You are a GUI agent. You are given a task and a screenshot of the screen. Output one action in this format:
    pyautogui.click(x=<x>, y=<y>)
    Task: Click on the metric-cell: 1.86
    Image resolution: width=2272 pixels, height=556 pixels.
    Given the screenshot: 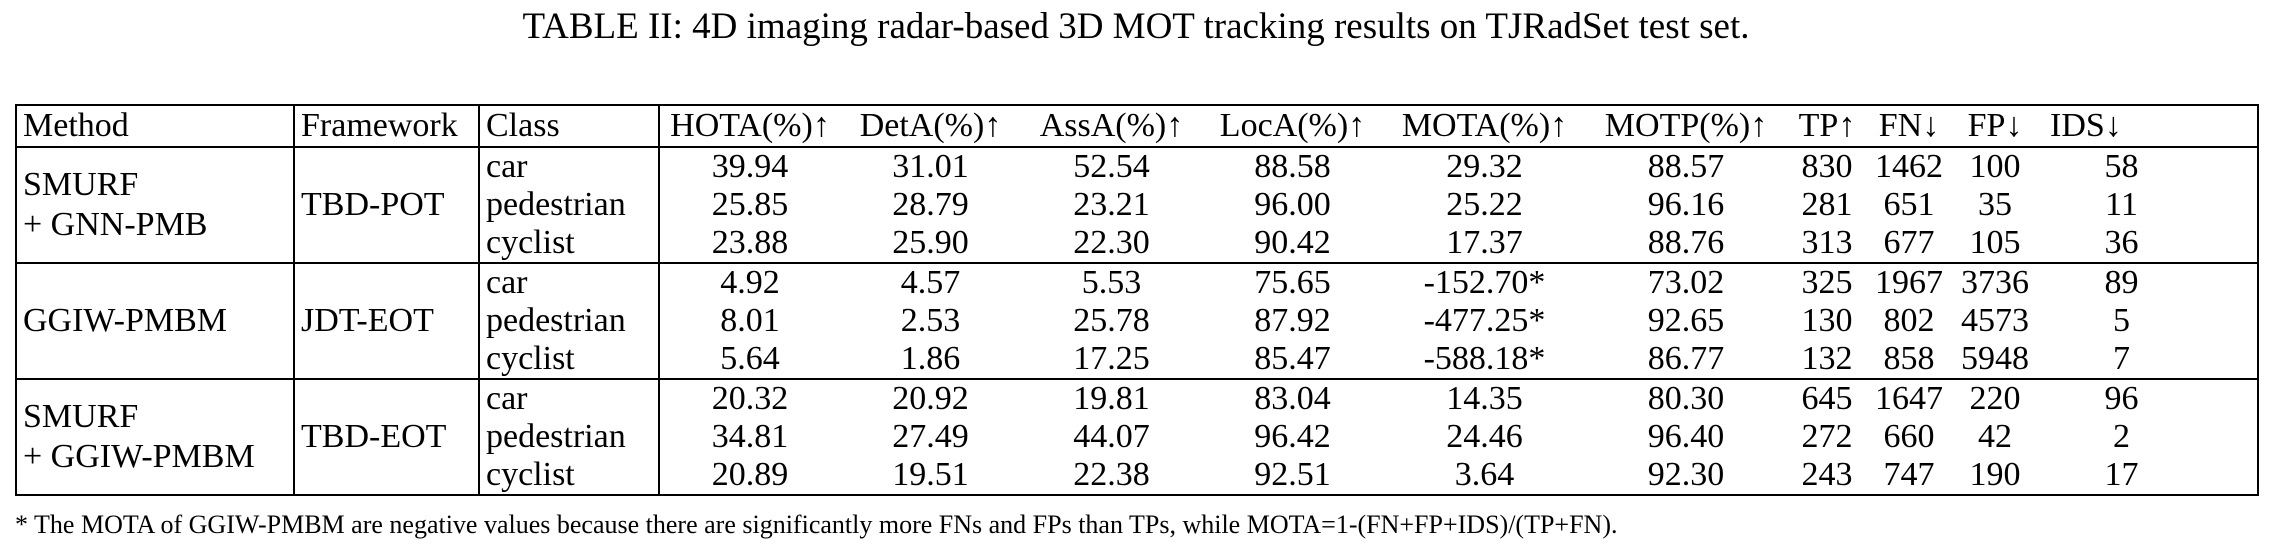 What is the action you would take?
    pyautogui.click(x=930, y=358)
    